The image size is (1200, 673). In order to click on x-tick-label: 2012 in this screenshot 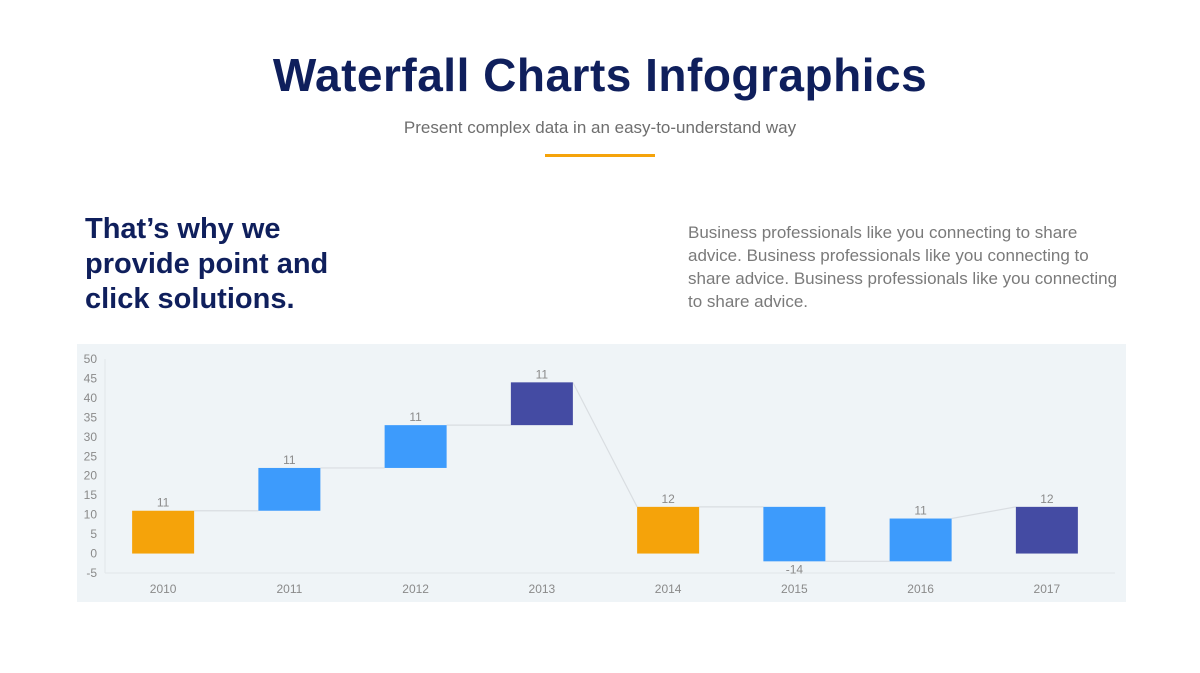, I will do `click(415, 589)`.